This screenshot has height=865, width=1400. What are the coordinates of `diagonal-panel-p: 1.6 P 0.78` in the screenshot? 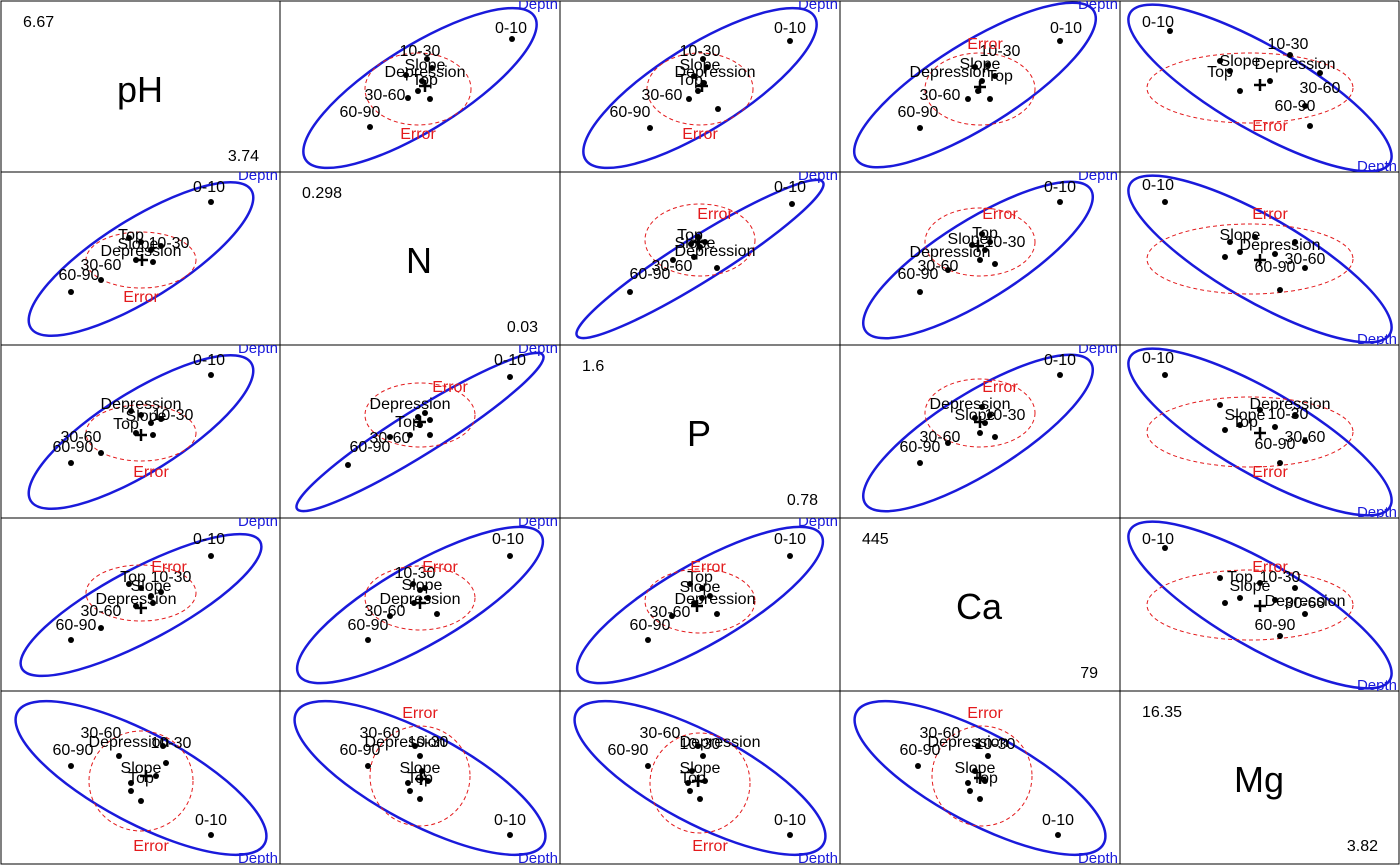 It's located at (700, 433).